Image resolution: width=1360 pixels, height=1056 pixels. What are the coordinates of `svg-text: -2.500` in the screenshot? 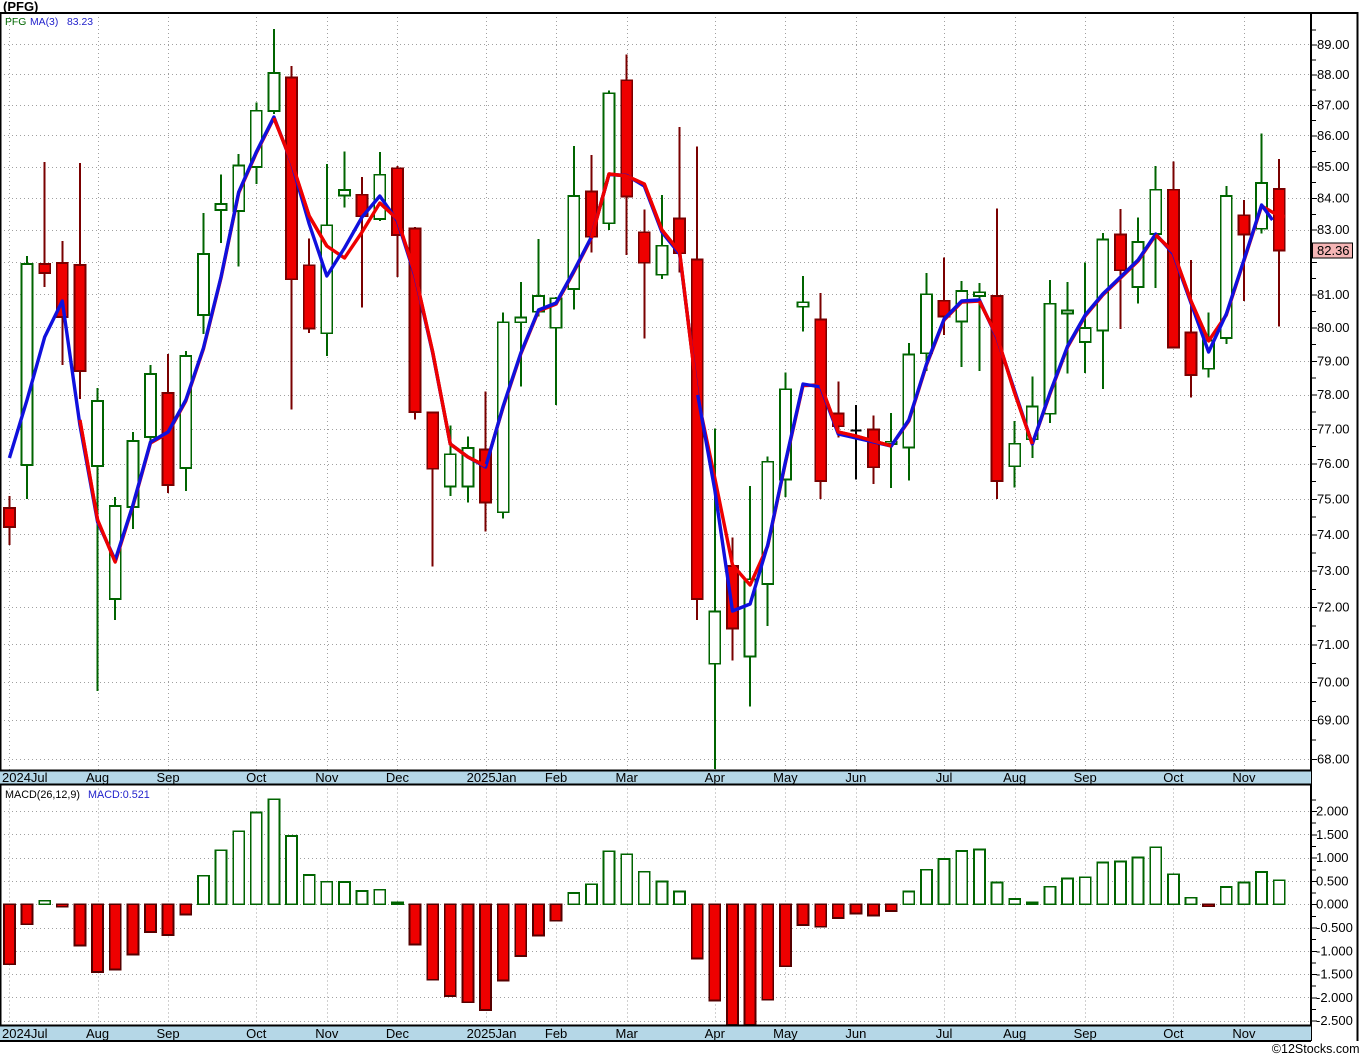 It's located at (1334, 1020).